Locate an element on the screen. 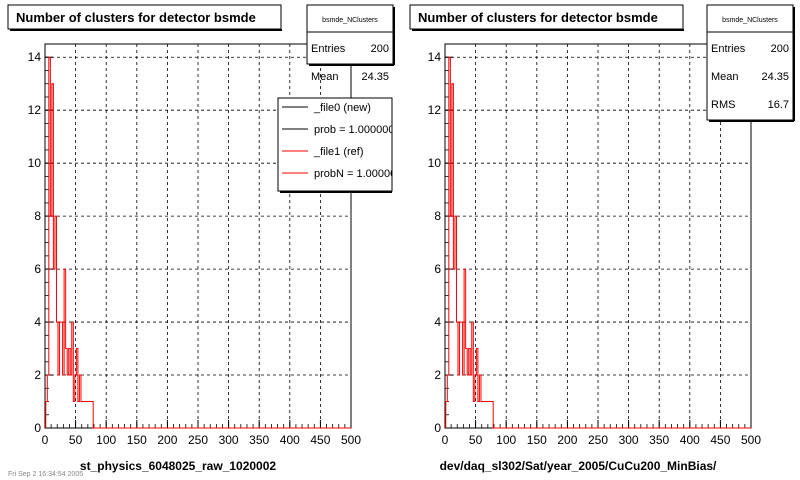  legend-label: _file0 (new) is located at coordinates (342, 108).